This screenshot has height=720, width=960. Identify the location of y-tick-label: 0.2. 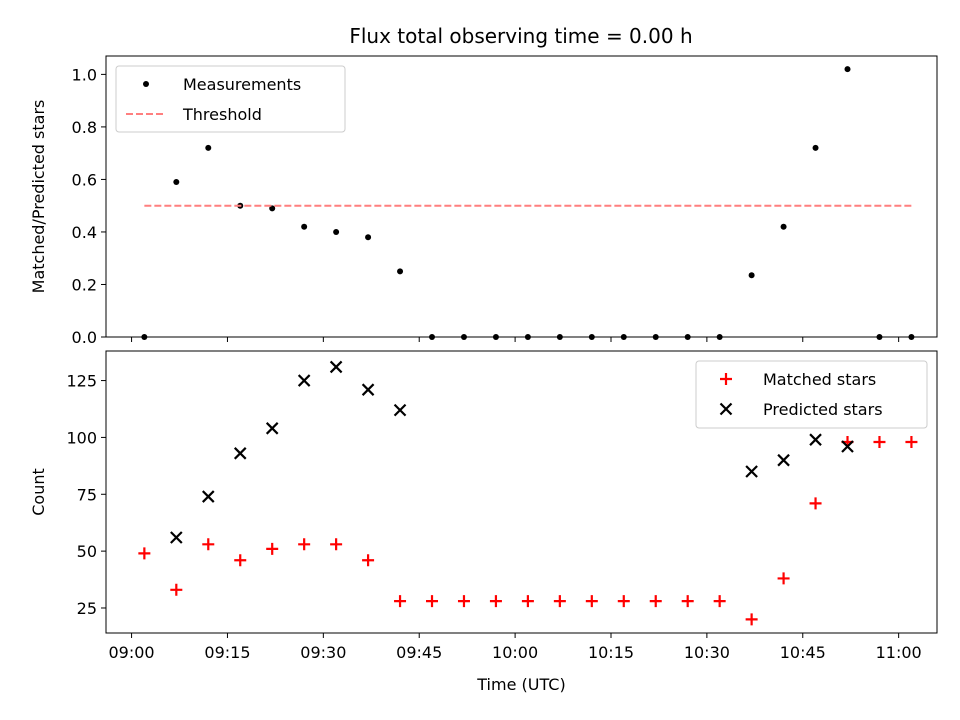
(84, 284).